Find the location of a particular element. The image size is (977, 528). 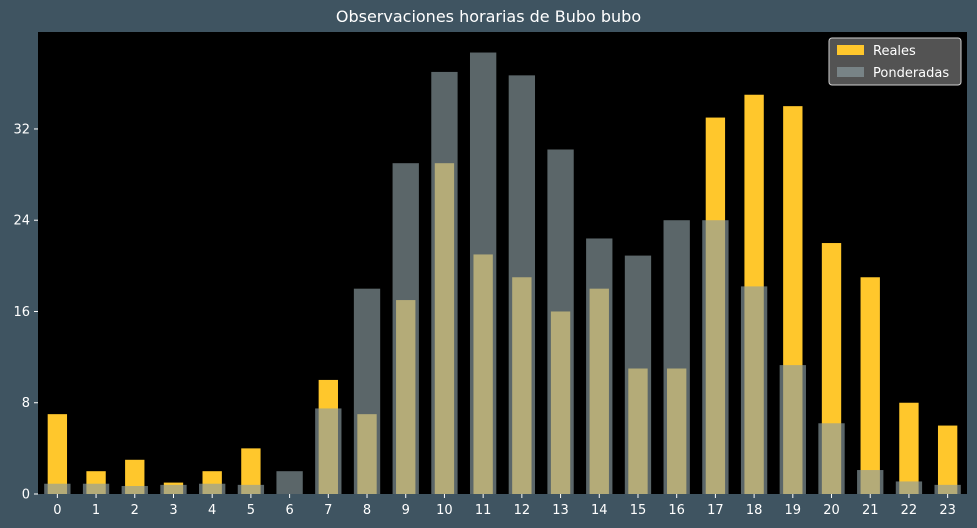

x-tick-label: 19 is located at coordinates (793, 510).